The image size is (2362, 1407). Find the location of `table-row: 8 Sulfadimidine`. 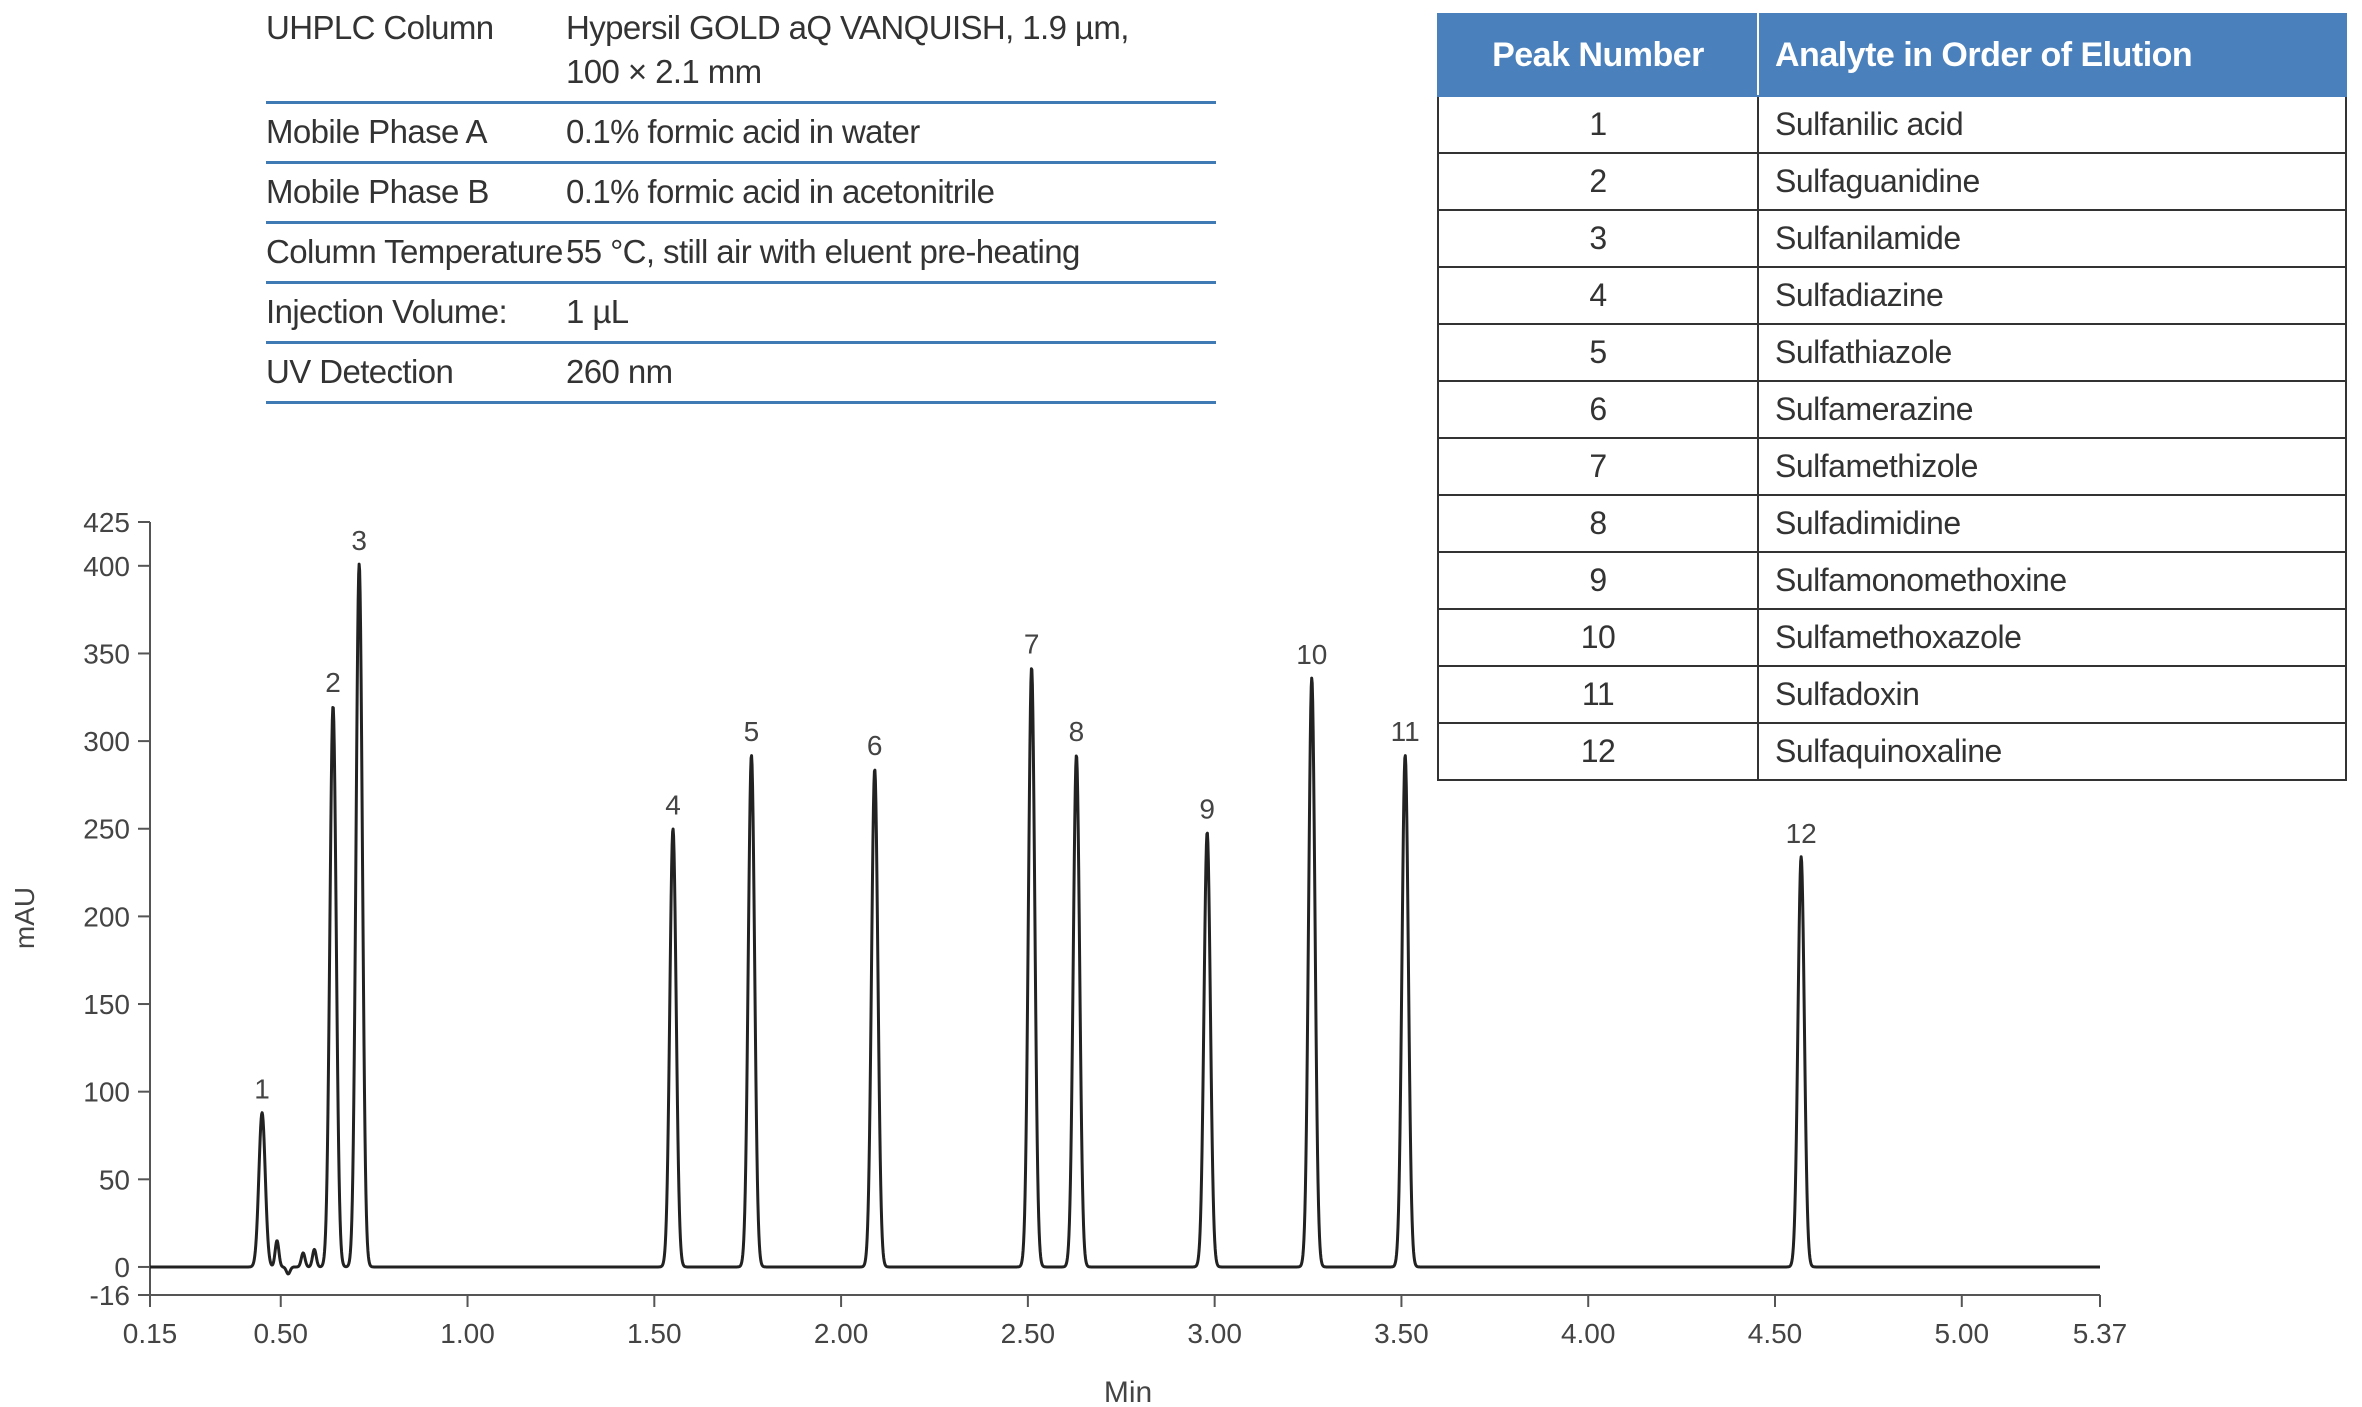

table-row: 8 Sulfadimidine is located at coordinates (1892, 523).